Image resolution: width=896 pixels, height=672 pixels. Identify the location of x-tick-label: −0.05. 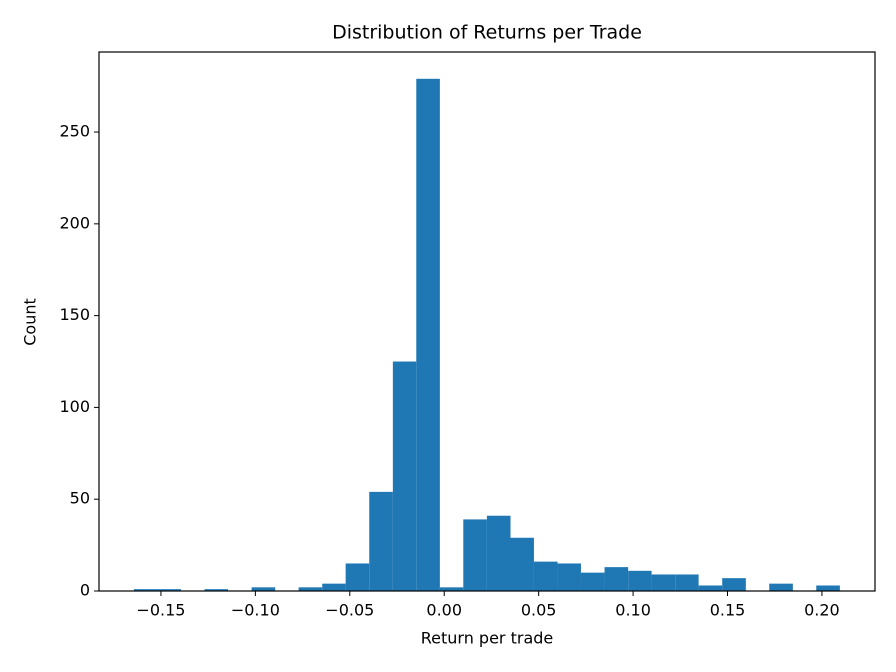
(349, 610).